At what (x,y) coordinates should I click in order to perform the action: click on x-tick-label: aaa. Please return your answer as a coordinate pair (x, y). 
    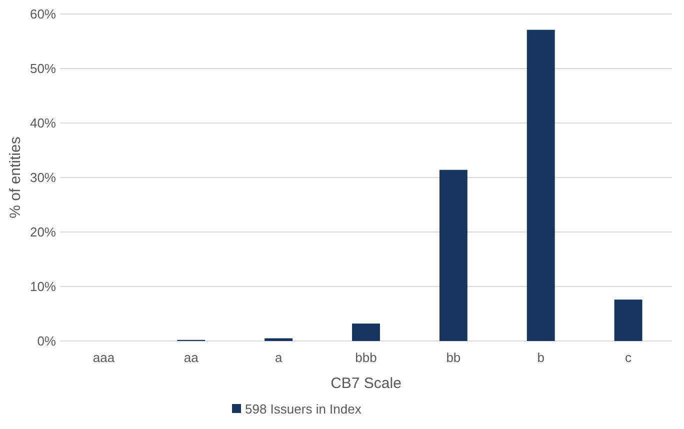
    Looking at the image, I should click on (104, 357).